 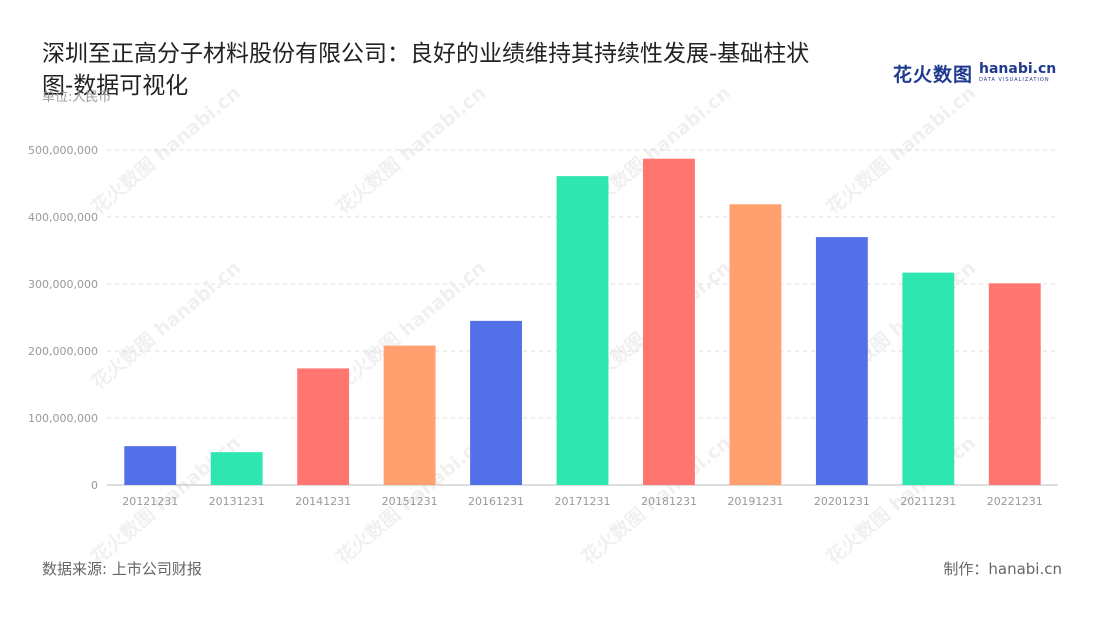 I want to click on logo-en-block: hanabi.cn DATA VISUALIZATION, so click(x=1017, y=73).